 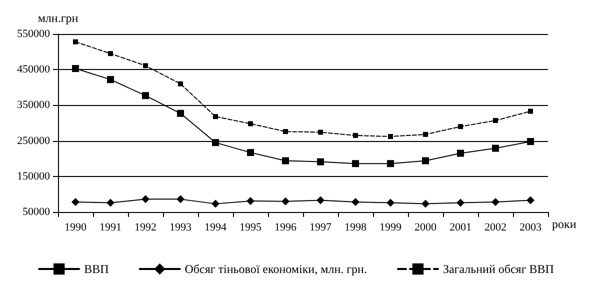 I want to click on y-tick-label: 450000, so click(x=33, y=70).